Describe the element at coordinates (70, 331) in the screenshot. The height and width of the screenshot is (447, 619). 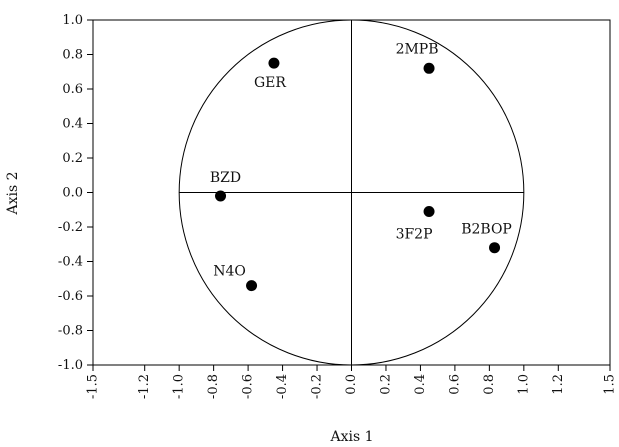
I see `y-tick-label: -0.8` at that location.